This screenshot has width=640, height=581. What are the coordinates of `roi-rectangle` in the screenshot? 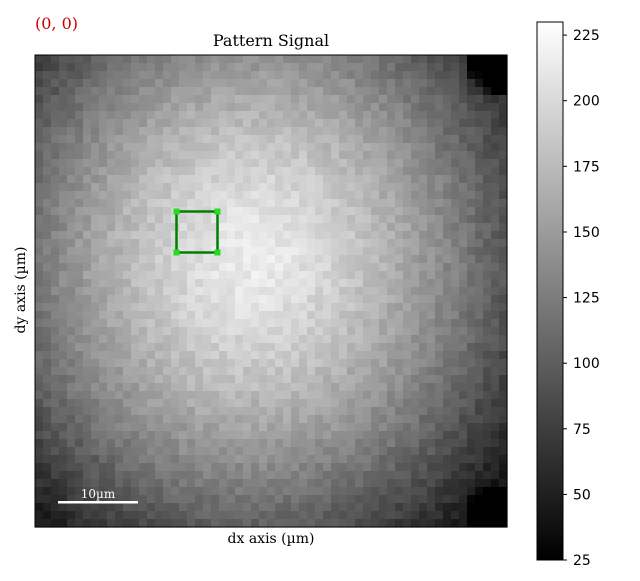 It's located at (197, 232).